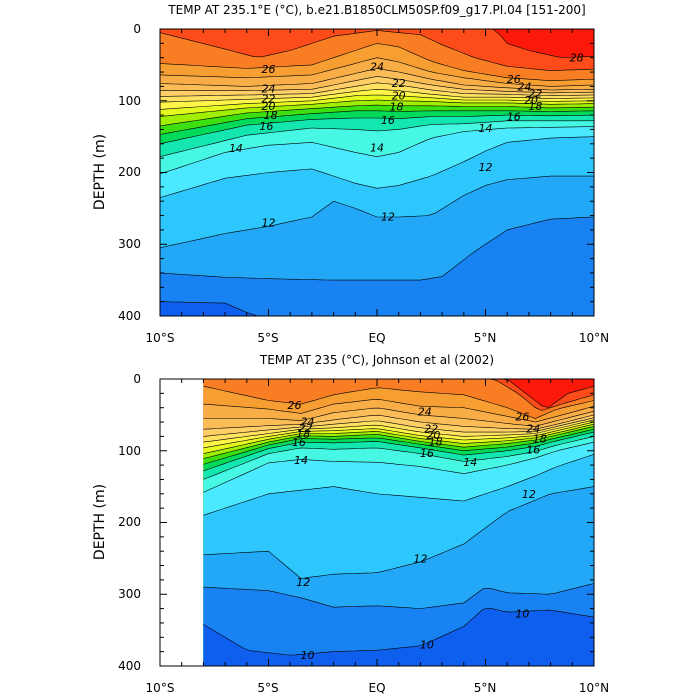  What do you see at coordinates (160, 338) in the screenshot?
I see `x-tick-label: 10°S` at bounding box center [160, 338].